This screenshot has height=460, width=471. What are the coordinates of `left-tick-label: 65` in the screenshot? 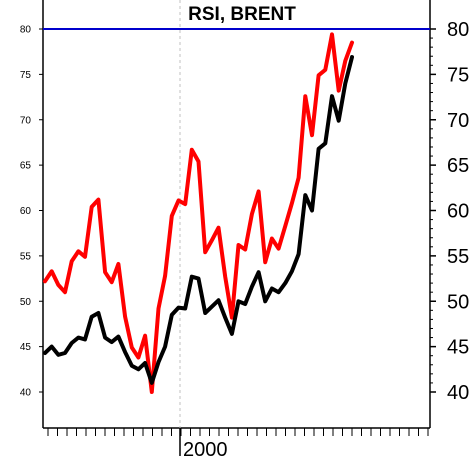 It's located at (26, 166).